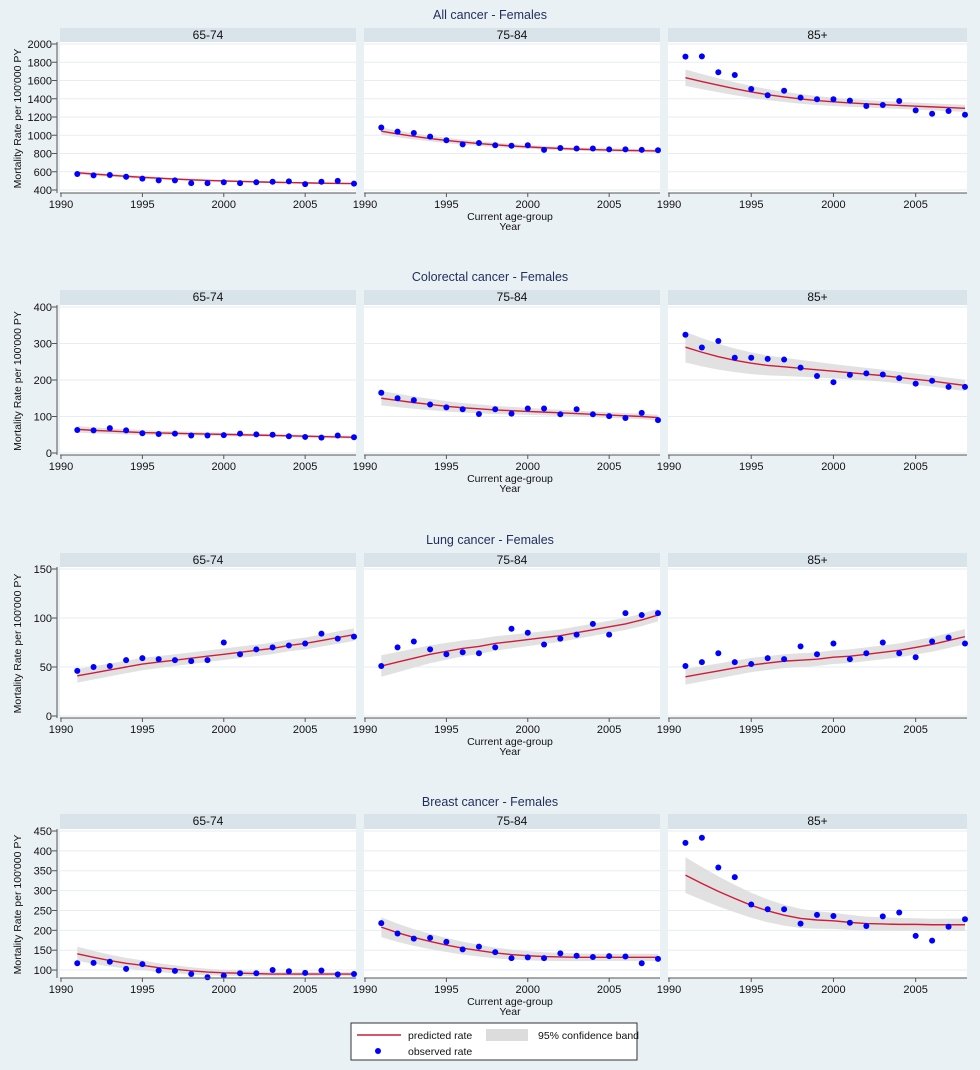  I want to click on y-tick-label: 800, so click(43, 155).